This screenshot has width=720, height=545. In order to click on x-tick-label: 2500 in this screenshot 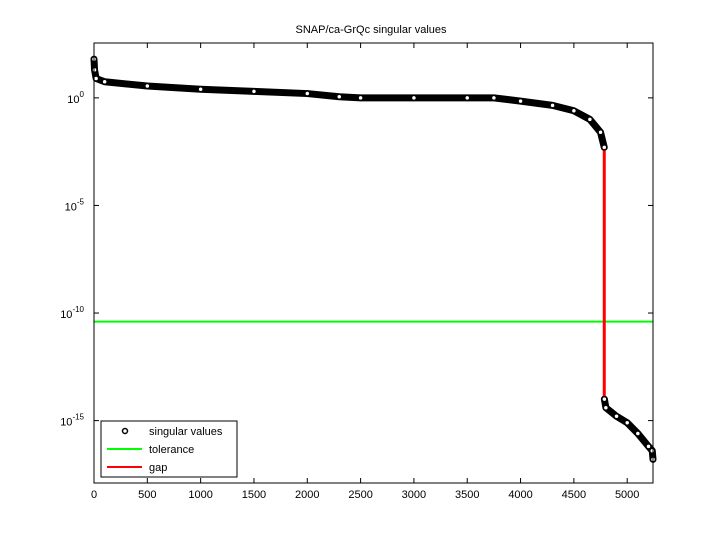, I will do `click(360, 495)`.